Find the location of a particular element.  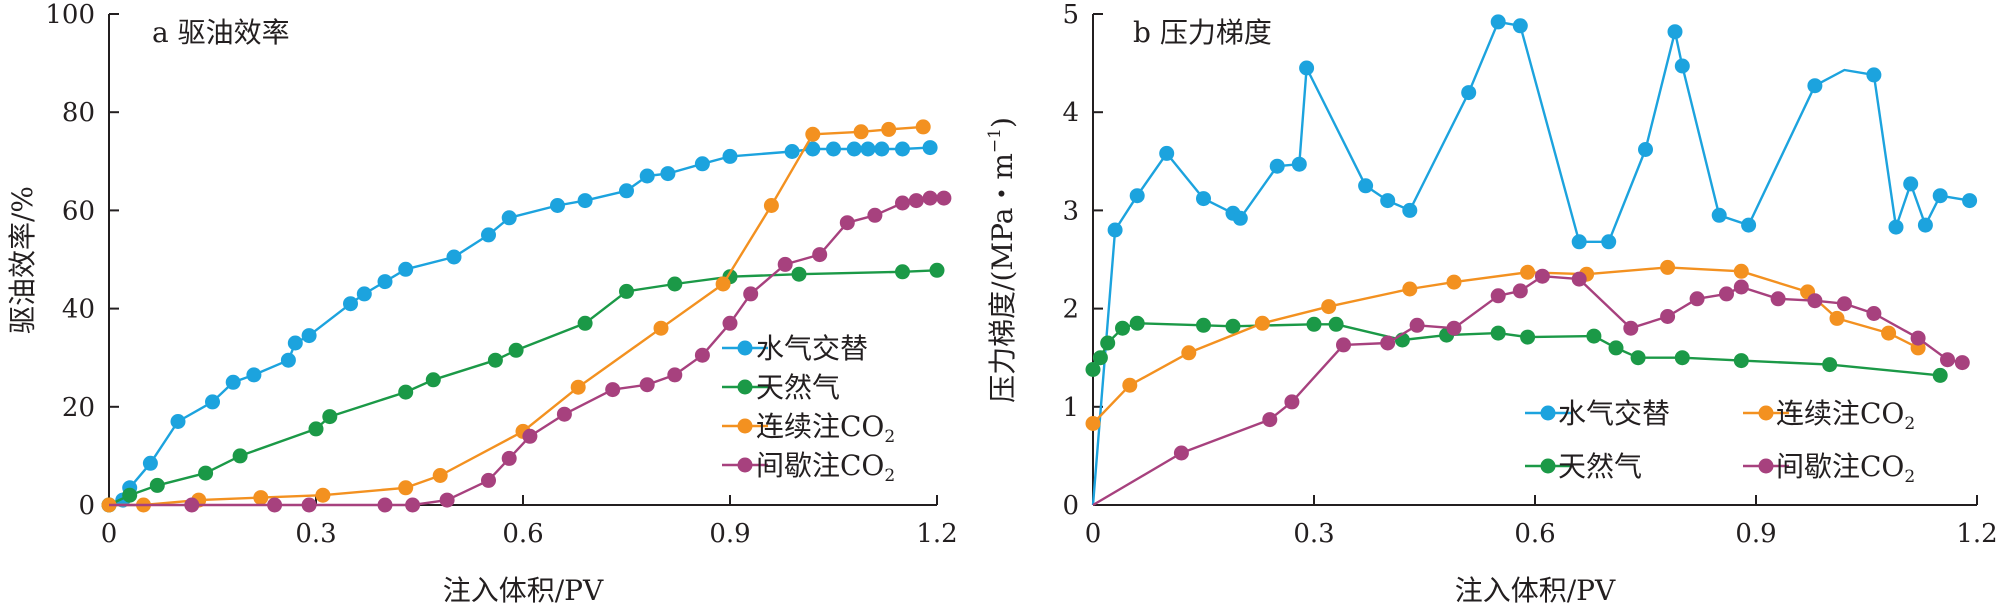

y-tick-label: 100 is located at coordinates (70, 15).